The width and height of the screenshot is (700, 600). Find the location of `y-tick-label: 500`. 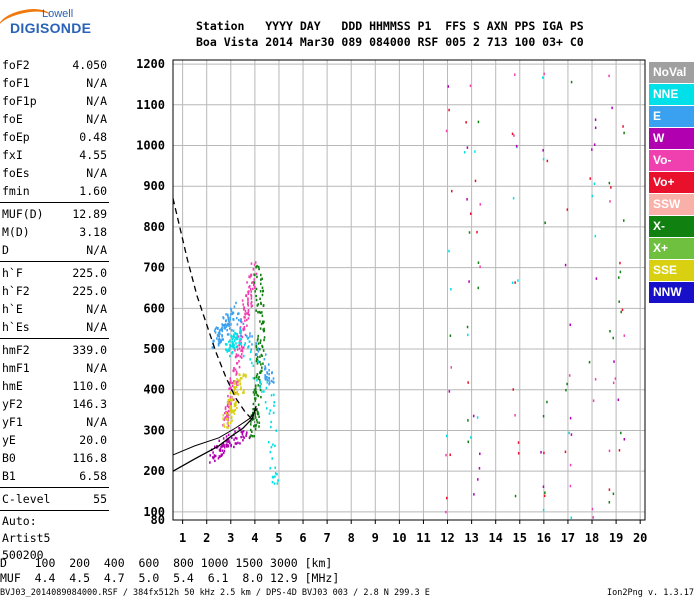

y-tick-label: 500 is located at coordinates (154, 349).